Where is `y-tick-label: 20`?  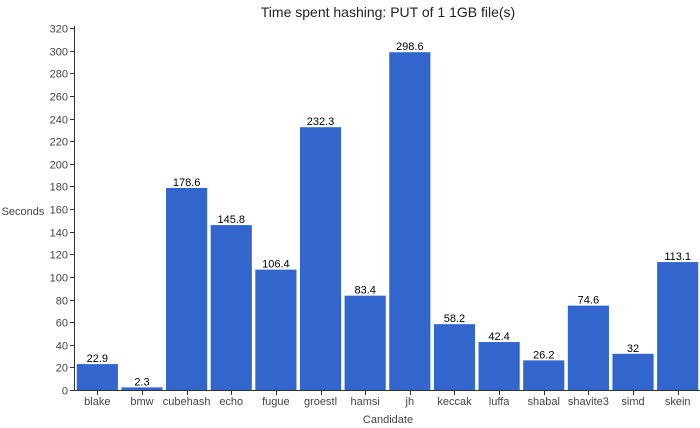 y-tick-label: 20 is located at coordinates (62, 369).